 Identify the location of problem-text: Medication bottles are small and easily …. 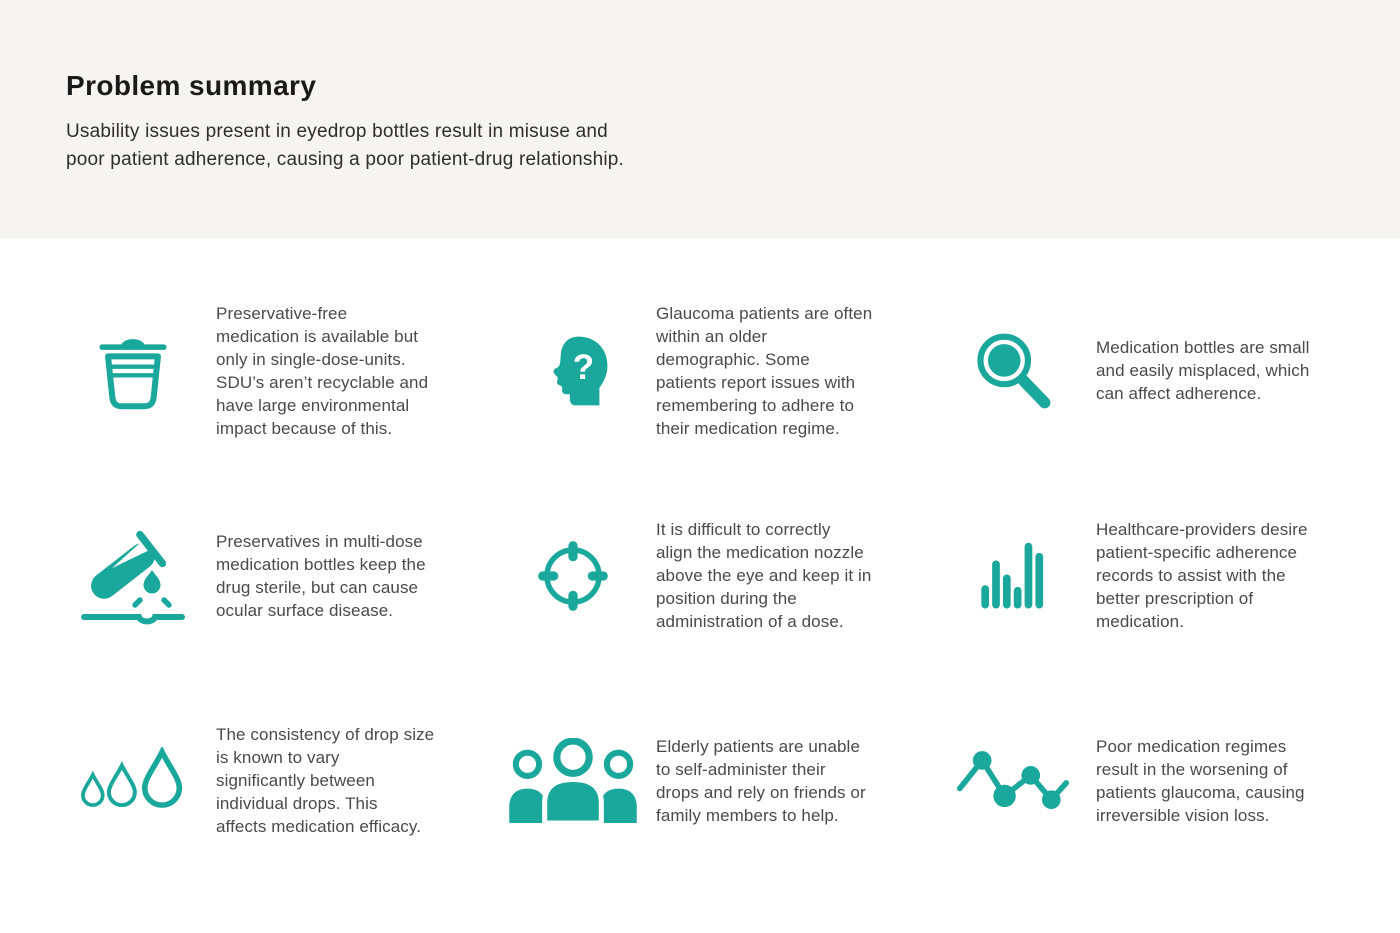
(1203, 370).